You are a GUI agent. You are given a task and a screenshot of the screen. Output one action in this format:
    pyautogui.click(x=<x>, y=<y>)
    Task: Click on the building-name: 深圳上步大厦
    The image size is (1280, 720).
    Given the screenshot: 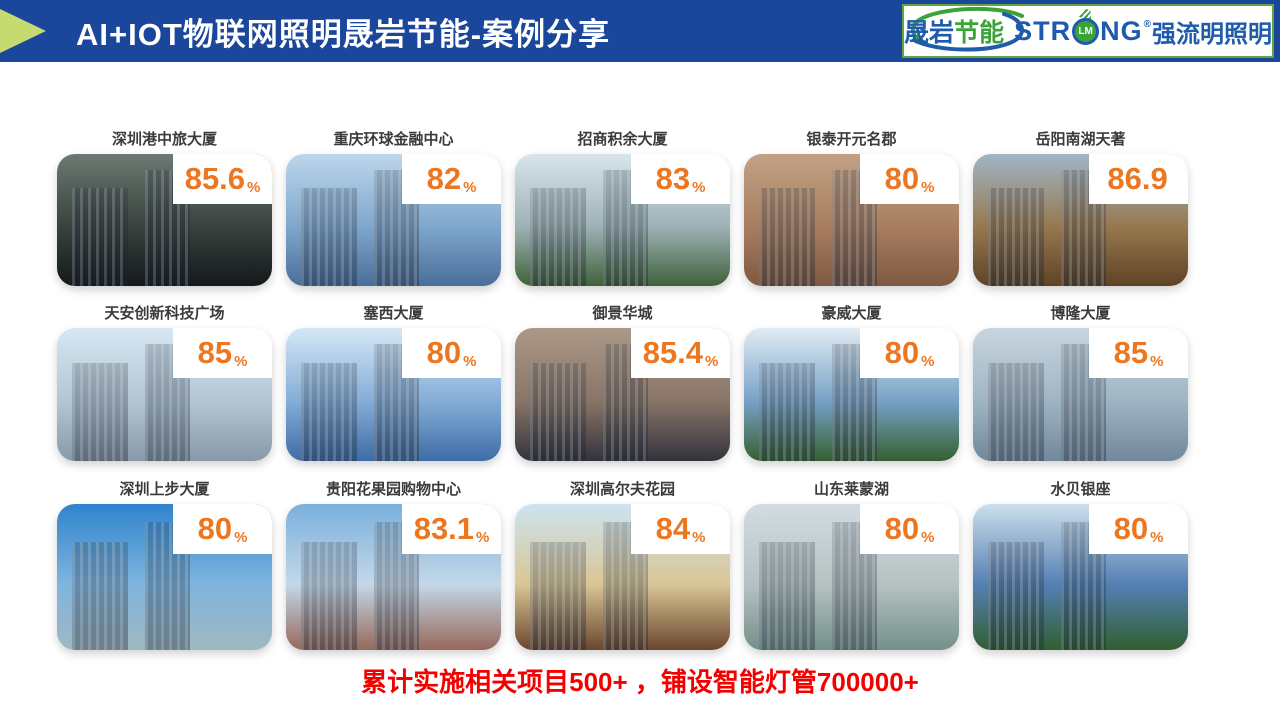 What is the action you would take?
    pyautogui.click(x=164, y=489)
    